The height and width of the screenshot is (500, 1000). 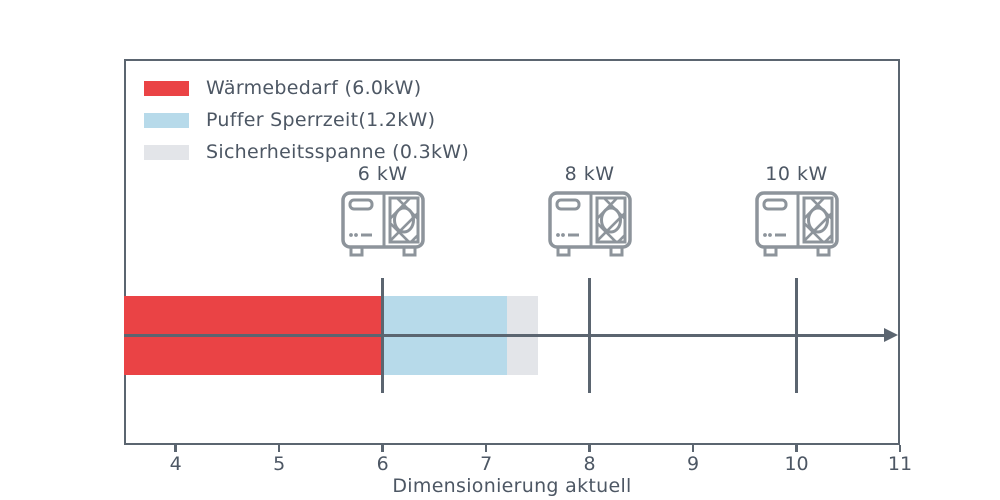 I want to click on x-tick-label: 6, so click(x=382, y=464).